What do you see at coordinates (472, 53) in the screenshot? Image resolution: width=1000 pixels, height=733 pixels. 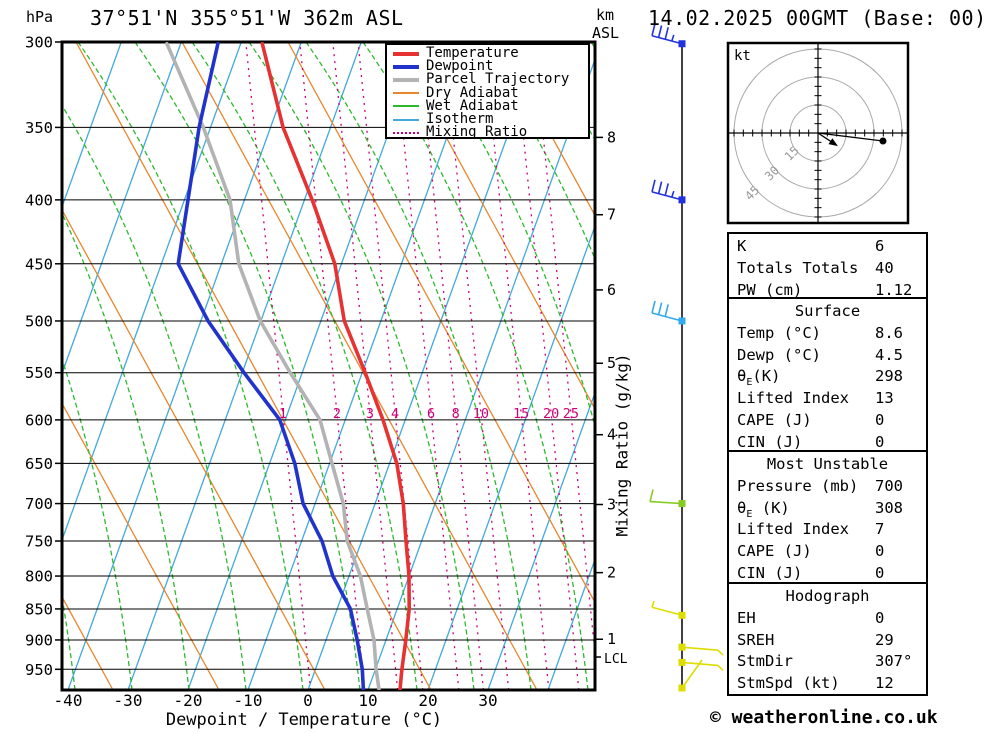 I see `legend-label: Temperature` at bounding box center [472, 53].